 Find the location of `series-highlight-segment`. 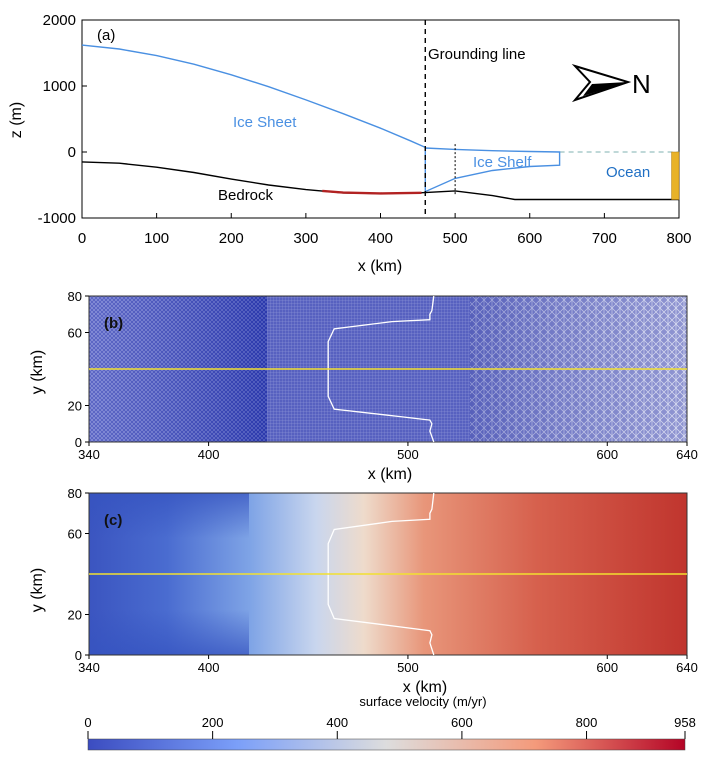

series-highlight-segment is located at coordinates (372, 192).